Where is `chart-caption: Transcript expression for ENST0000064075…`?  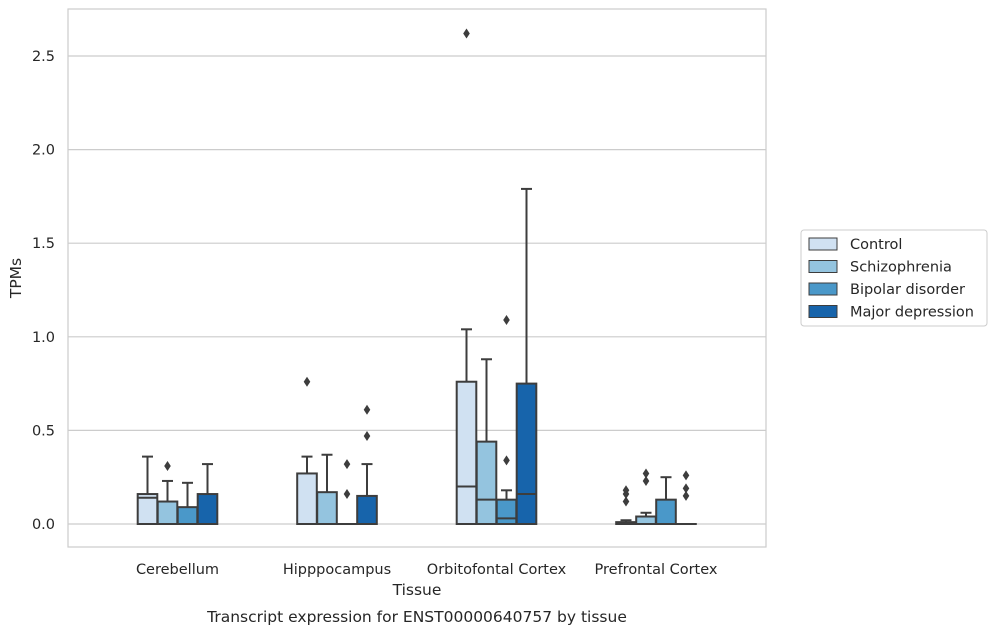
chart-caption: Transcript expression for ENST0000064075… is located at coordinates (416, 617).